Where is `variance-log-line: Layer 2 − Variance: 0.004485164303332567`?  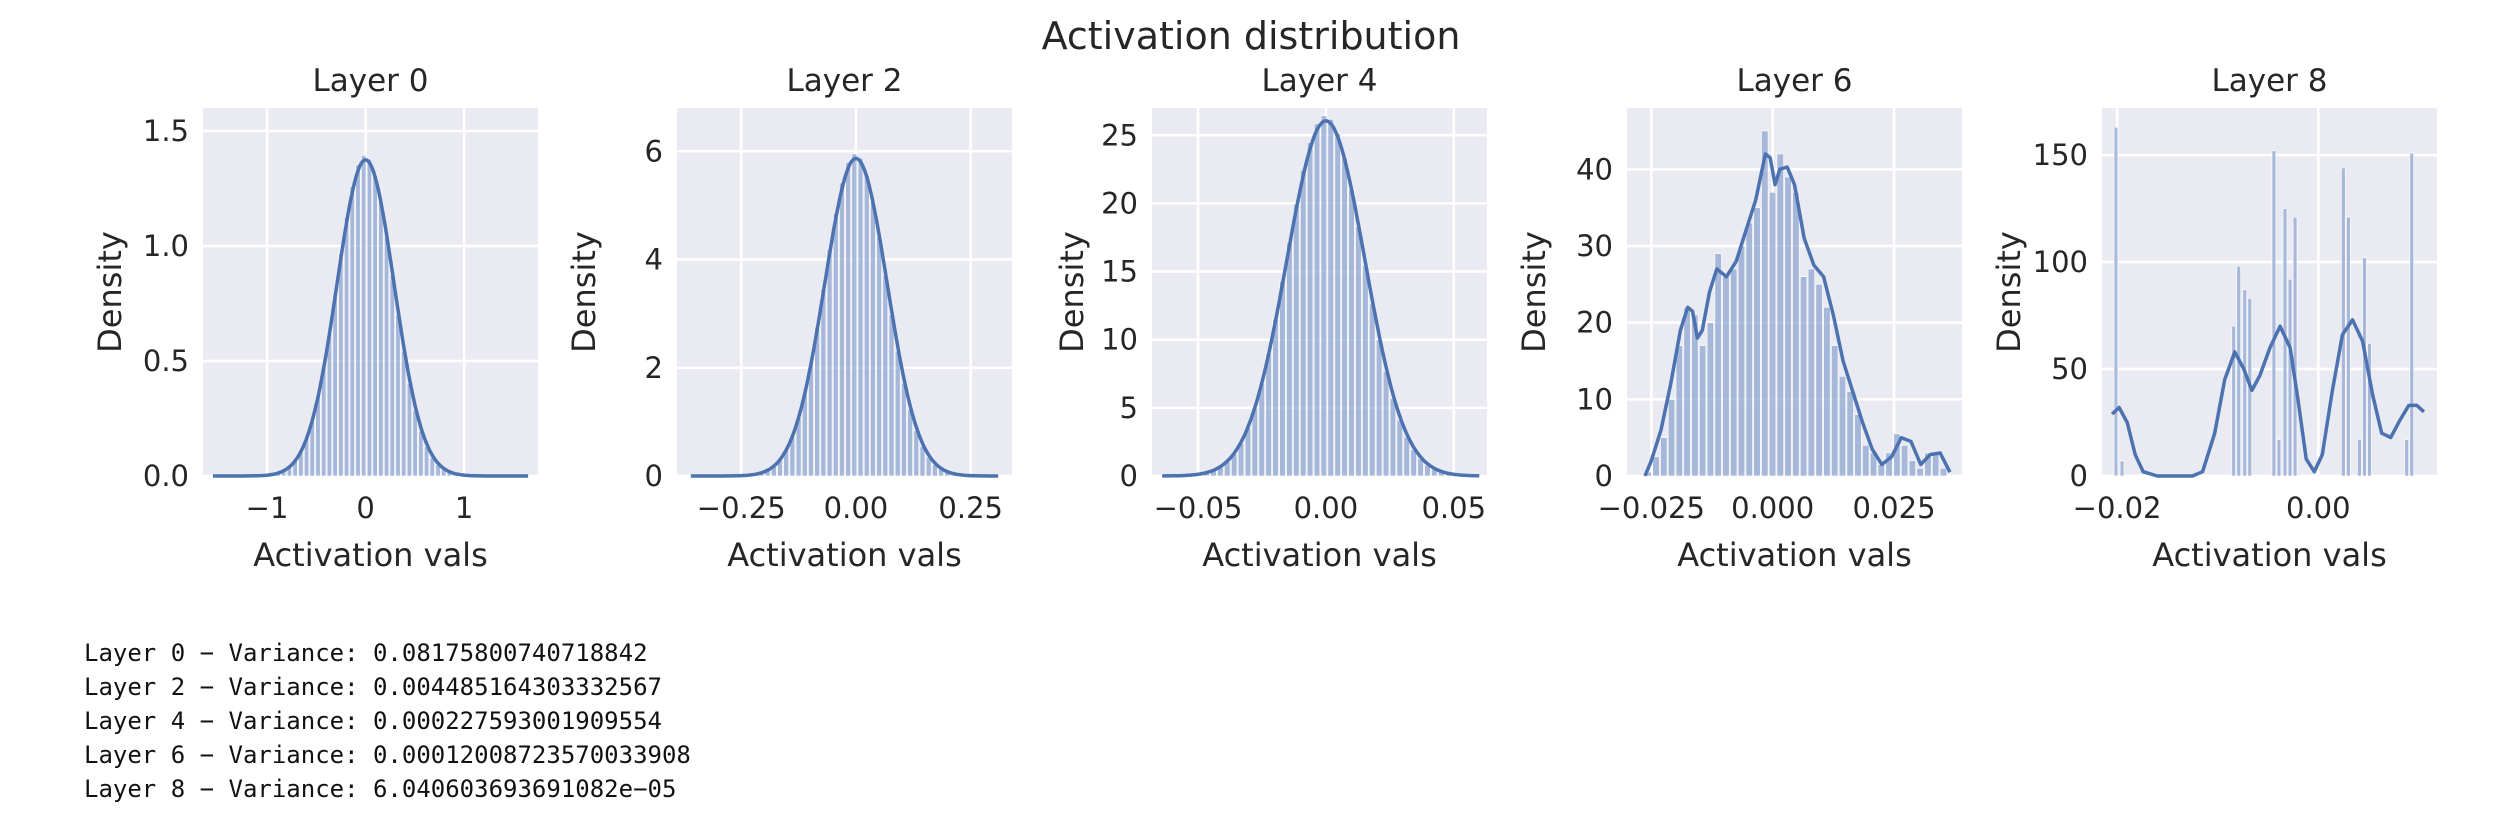 variance-log-line: Layer 2 − Variance: 0.004485164303332567 is located at coordinates (373, 687).